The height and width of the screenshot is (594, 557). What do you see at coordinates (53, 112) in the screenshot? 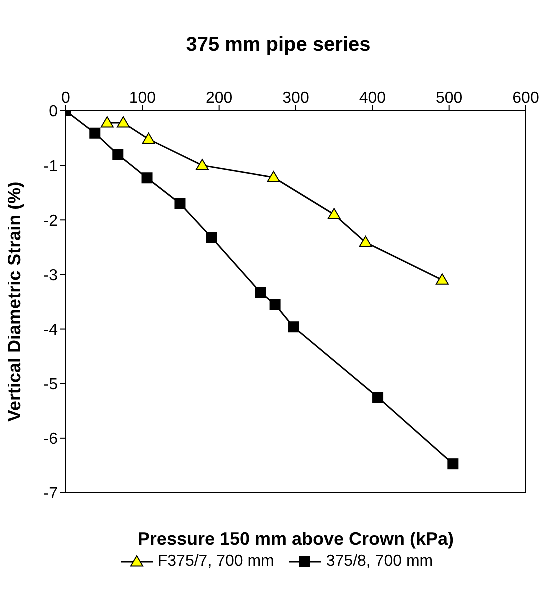
I see `y-tick-label: 0` at bounding box center [53, 112].